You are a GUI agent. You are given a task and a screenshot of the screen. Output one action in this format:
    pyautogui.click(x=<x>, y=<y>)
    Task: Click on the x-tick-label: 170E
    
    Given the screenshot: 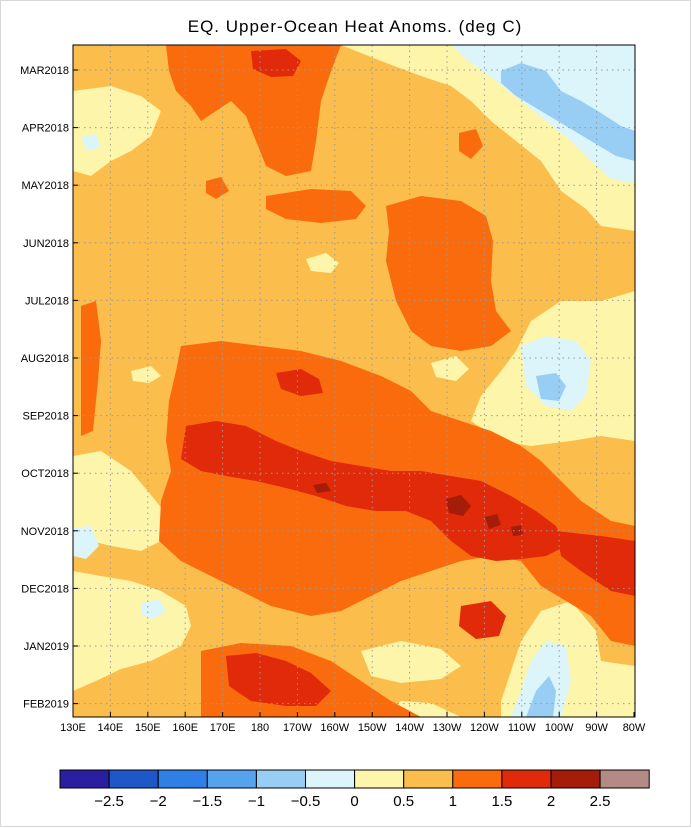 What is the action you would take?
    pyautogui.click(x=223, y=728)
    